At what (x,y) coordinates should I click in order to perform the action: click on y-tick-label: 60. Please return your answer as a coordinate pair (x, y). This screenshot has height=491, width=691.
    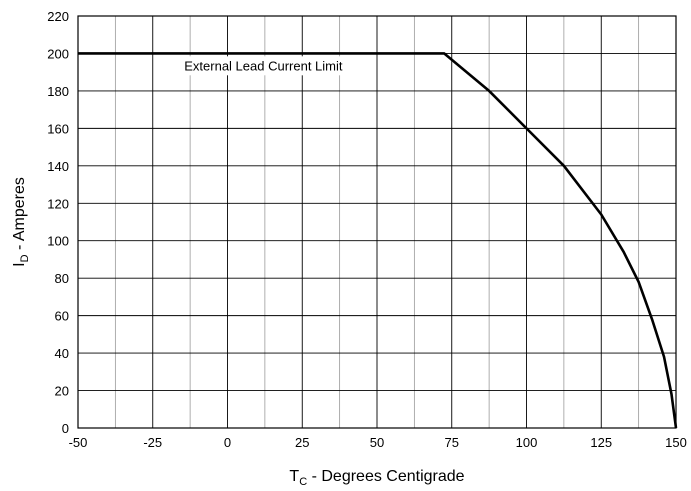
    Looking at the image, I should click on (62, 316).